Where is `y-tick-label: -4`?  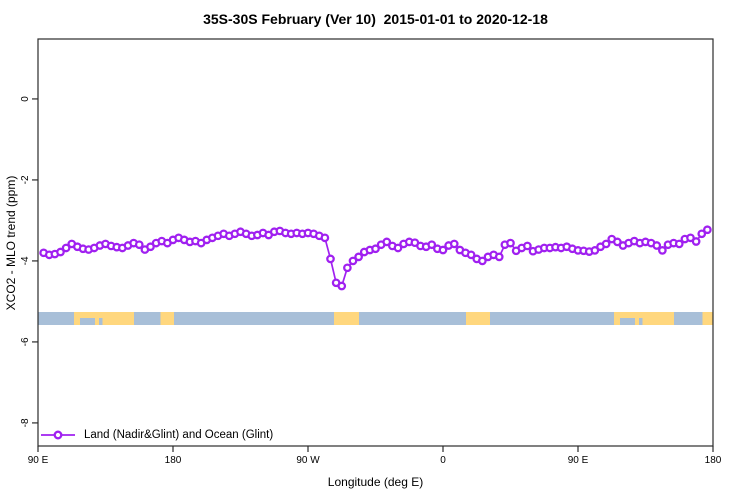 y-tick-label: -4 is located at coordinates (25, 260).